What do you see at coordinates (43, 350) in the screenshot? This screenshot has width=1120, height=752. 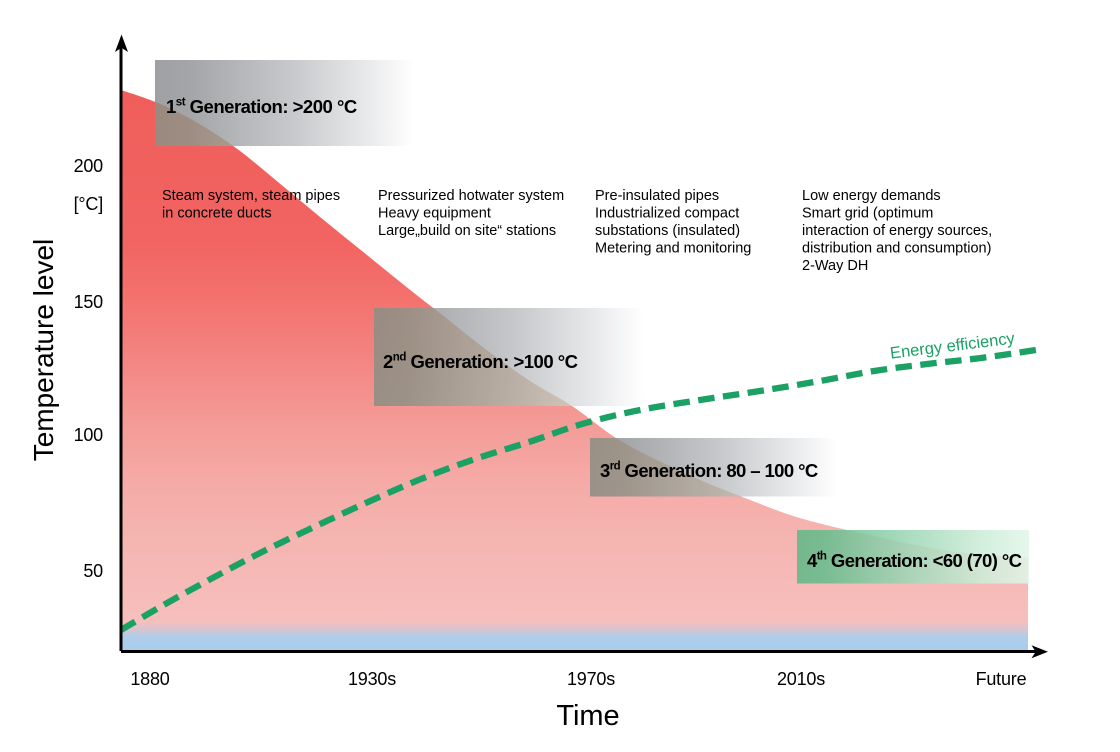 I see `svg-text: Temperature level` at bounding box center [43, 350].